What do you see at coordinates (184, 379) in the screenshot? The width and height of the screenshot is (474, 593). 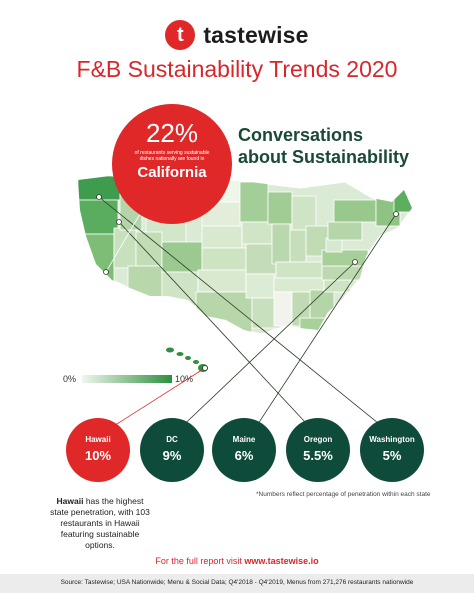 I see `legend-max-label: 10%` at bounding box center [184, 379].